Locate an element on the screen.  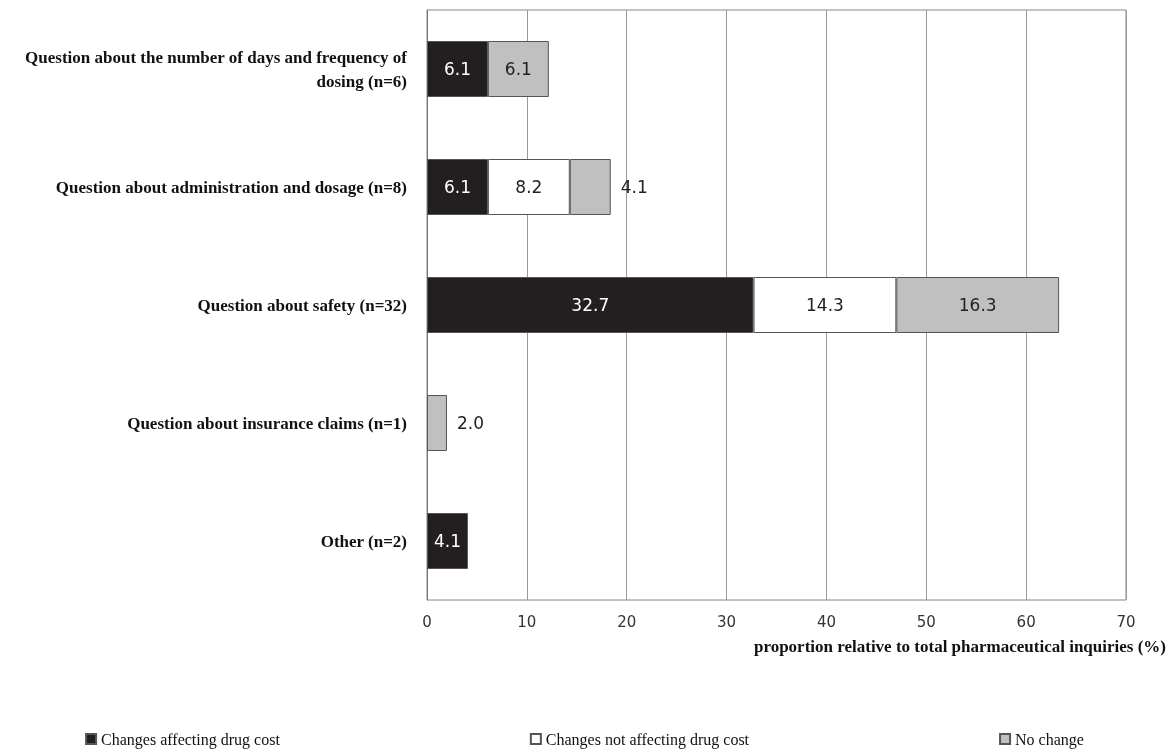
data-label: 14.3 is located at coordinates (825, 305).